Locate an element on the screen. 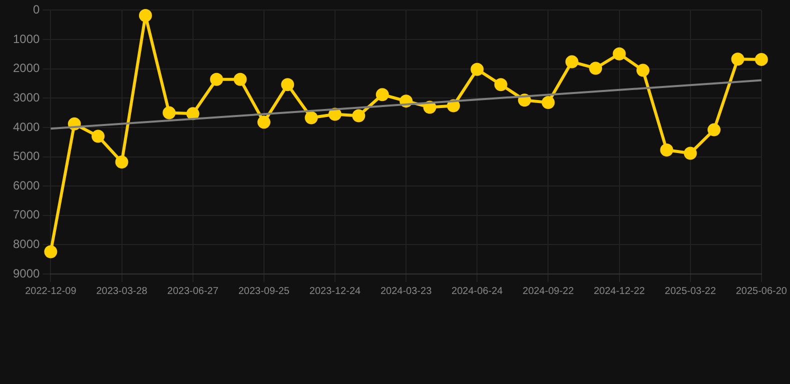 The width and height of the screenshot is (790, 384). y-tick-label: 0 is located at coordinates (36, 9).